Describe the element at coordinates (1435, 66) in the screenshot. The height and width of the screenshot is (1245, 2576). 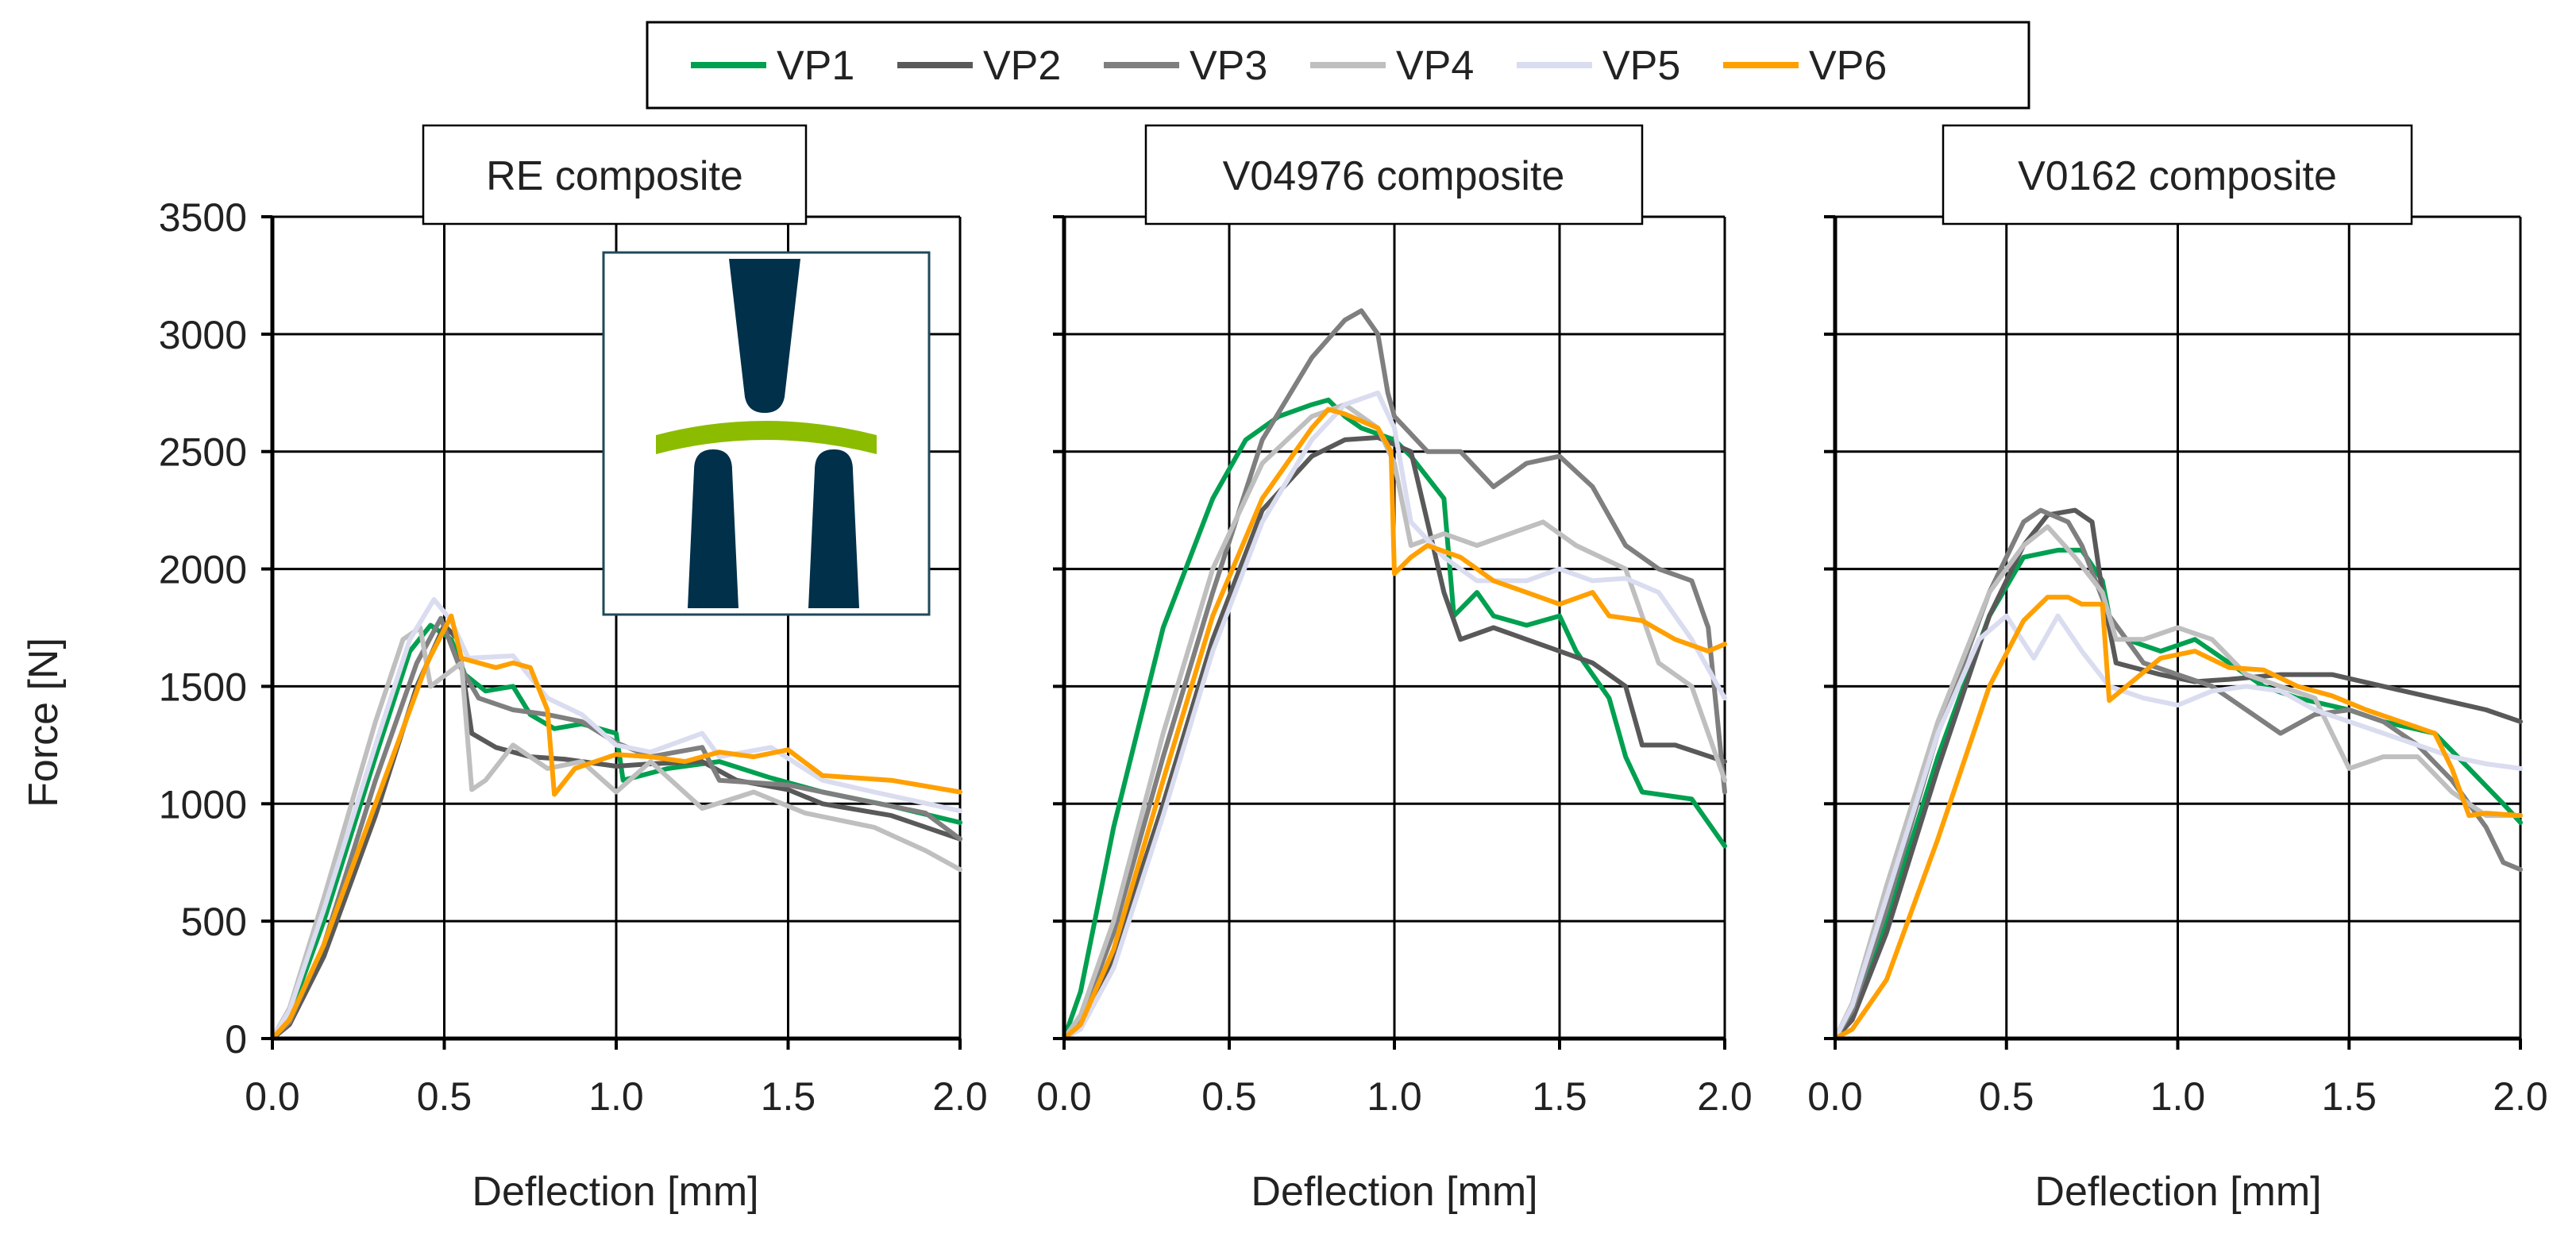
I see `legend-label-vp4: VP4` at that location.